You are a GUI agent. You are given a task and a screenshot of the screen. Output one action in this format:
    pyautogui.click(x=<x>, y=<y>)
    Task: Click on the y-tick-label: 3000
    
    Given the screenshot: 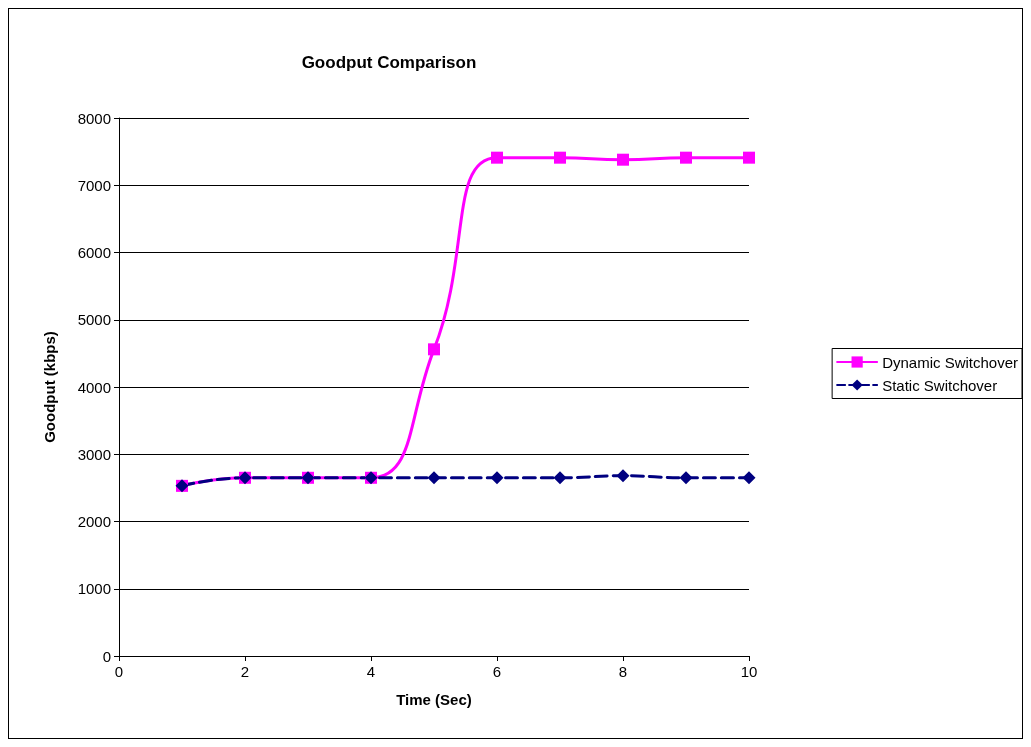 What is the action you would take?
    pyautogui.click(x=94, y=454)
    